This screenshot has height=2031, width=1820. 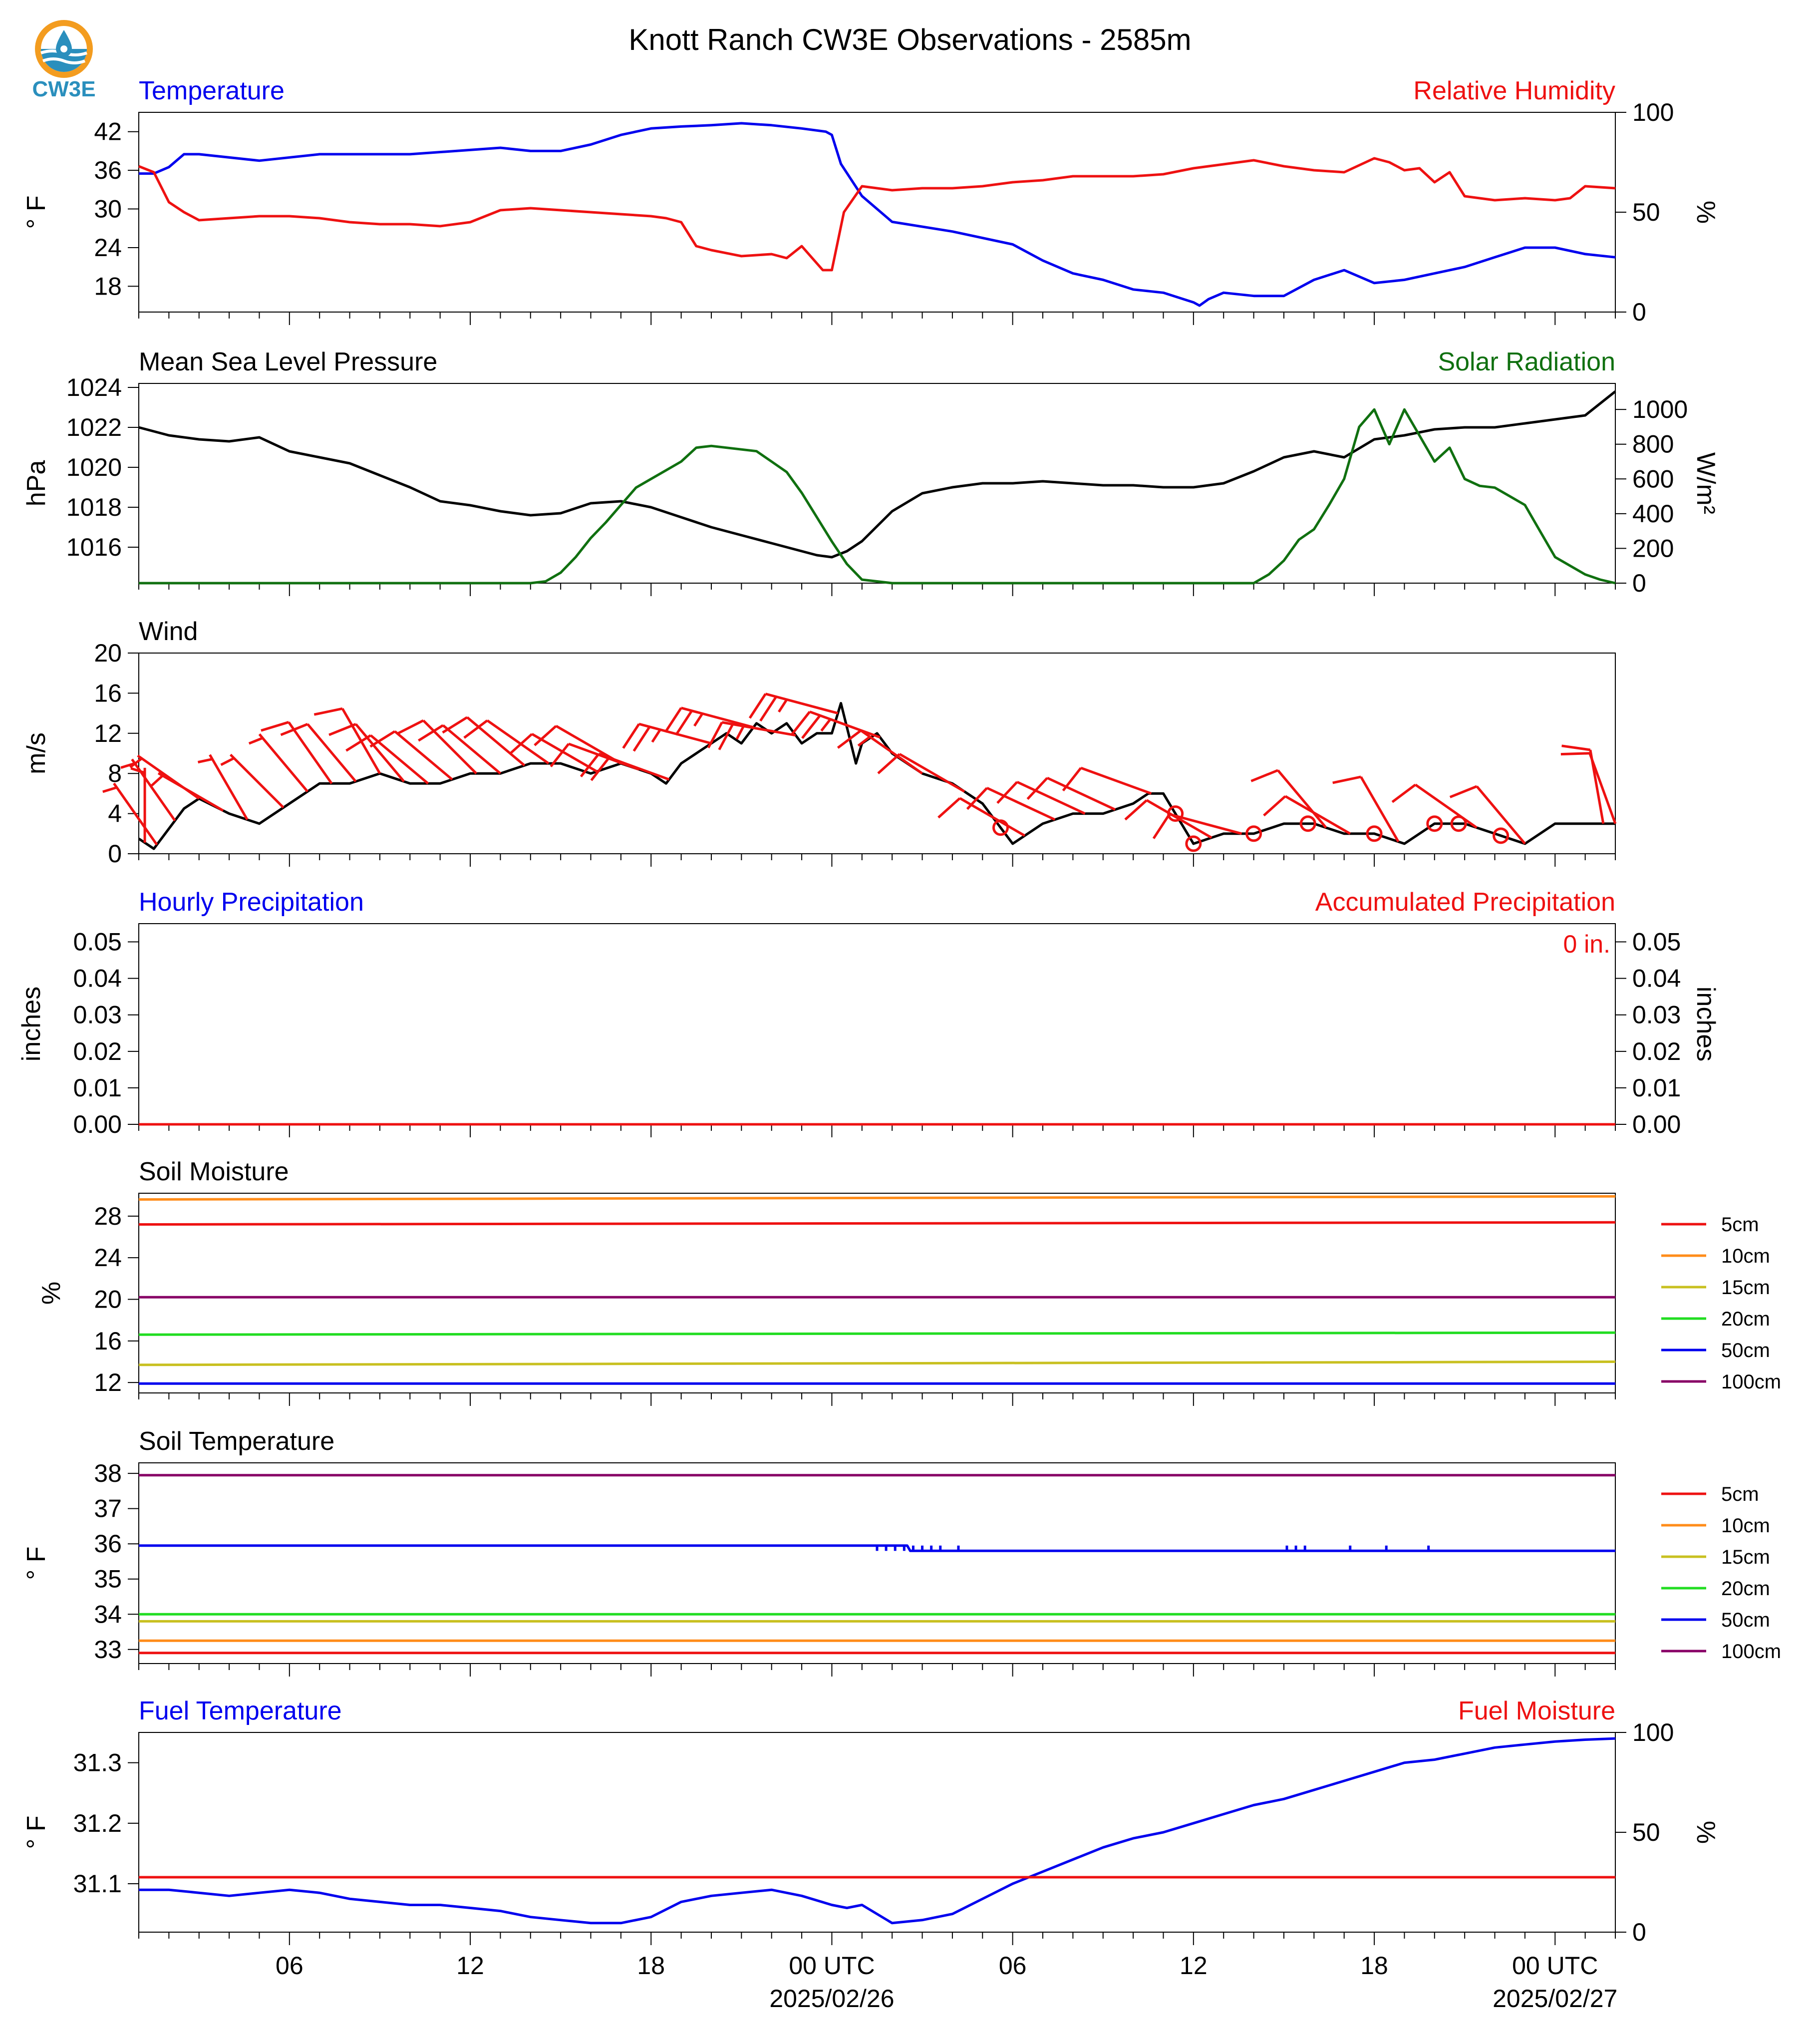 I want to click on panel-title-left: Temperature, so click(x=212, y=91).